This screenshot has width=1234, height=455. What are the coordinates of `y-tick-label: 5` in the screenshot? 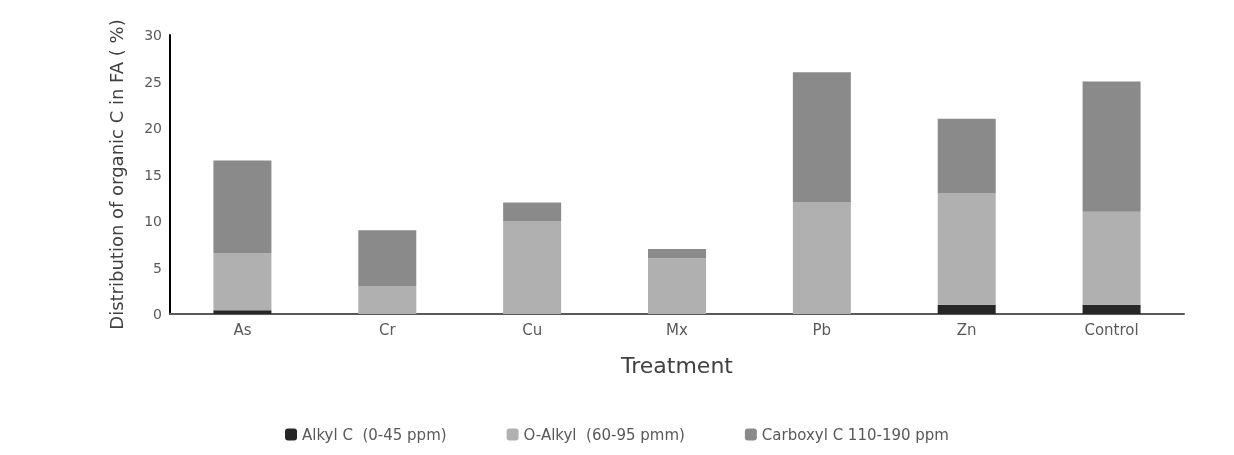 It's located at (157, 267).